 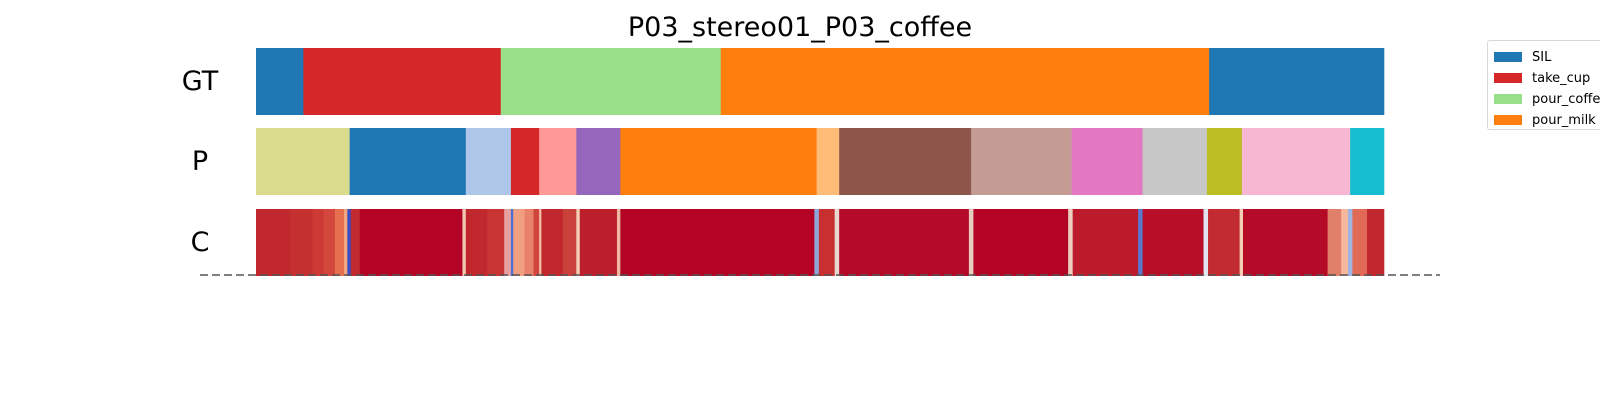 I want to click on row-c: C, so click(x=788, y=242).